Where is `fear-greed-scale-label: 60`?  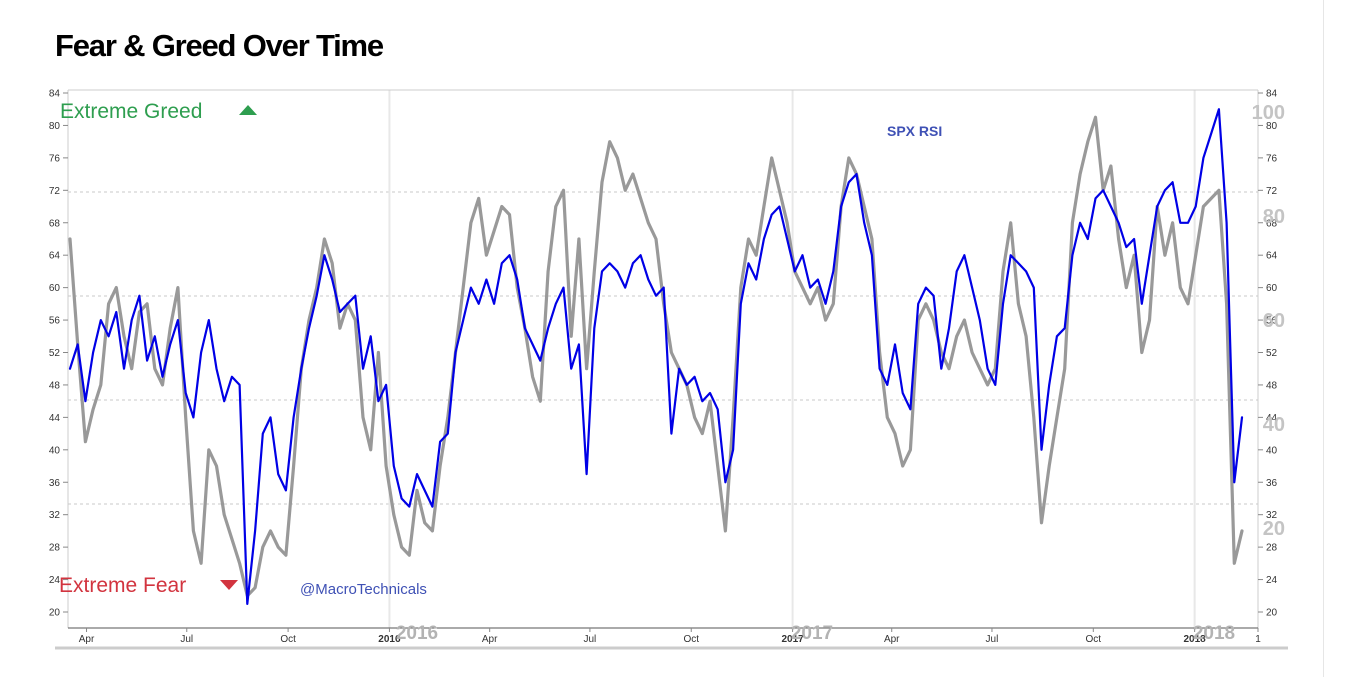 fear-greed-scale-label: 60 is located at coordinates (1274, 321).